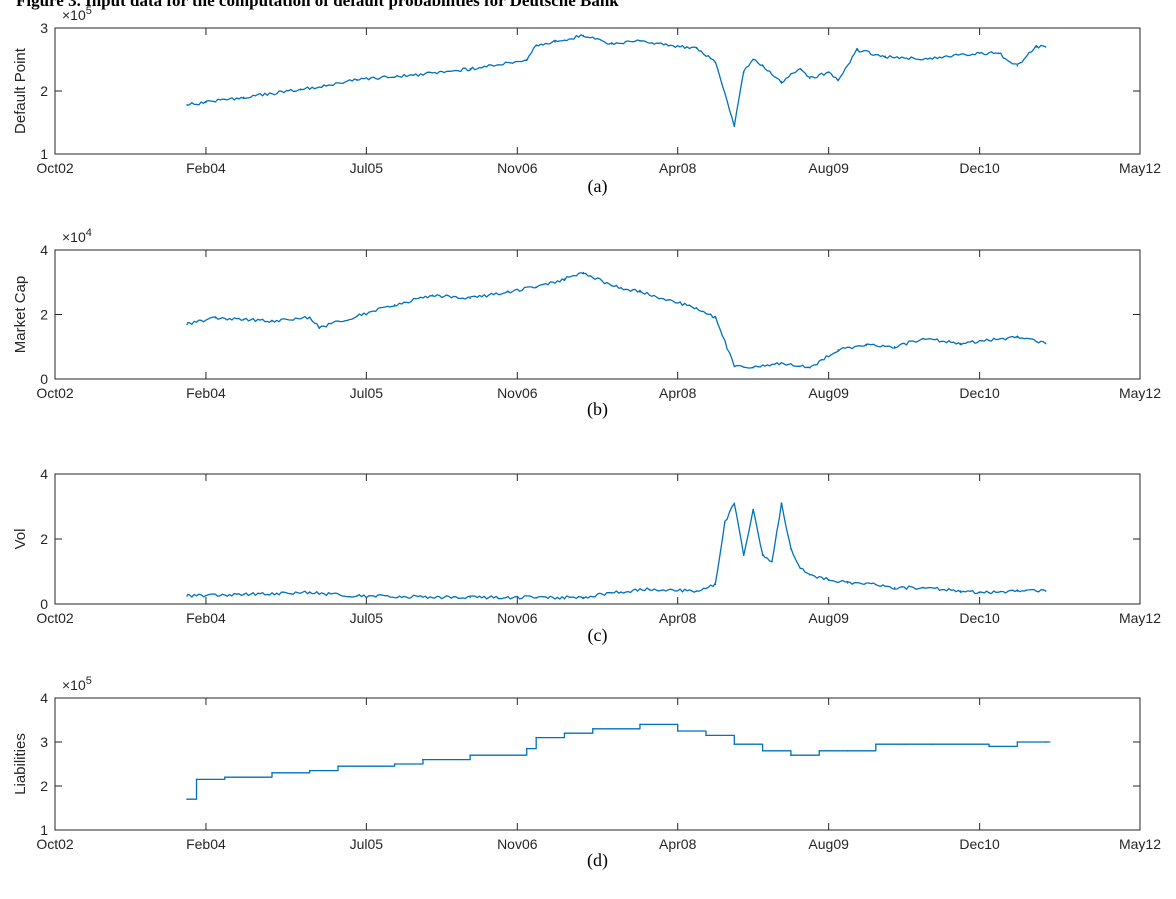 The image size is (1176, 899). Describe the element at coordinates (44, 154) in the screenshot. I see `y-tick-label: 1` at that location.